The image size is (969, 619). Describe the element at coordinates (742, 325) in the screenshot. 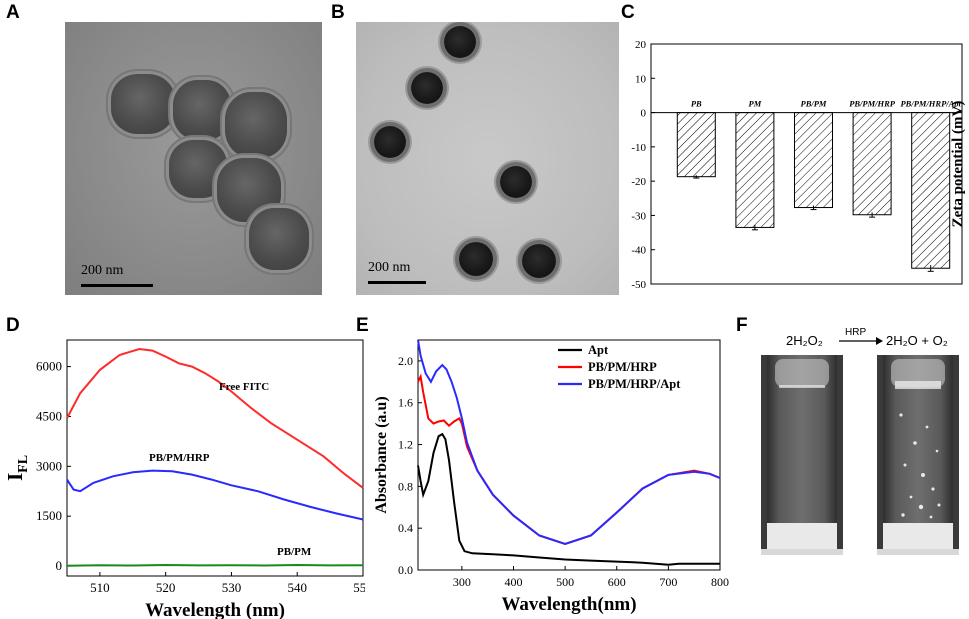

I see `panel-label-f: F` at that location.